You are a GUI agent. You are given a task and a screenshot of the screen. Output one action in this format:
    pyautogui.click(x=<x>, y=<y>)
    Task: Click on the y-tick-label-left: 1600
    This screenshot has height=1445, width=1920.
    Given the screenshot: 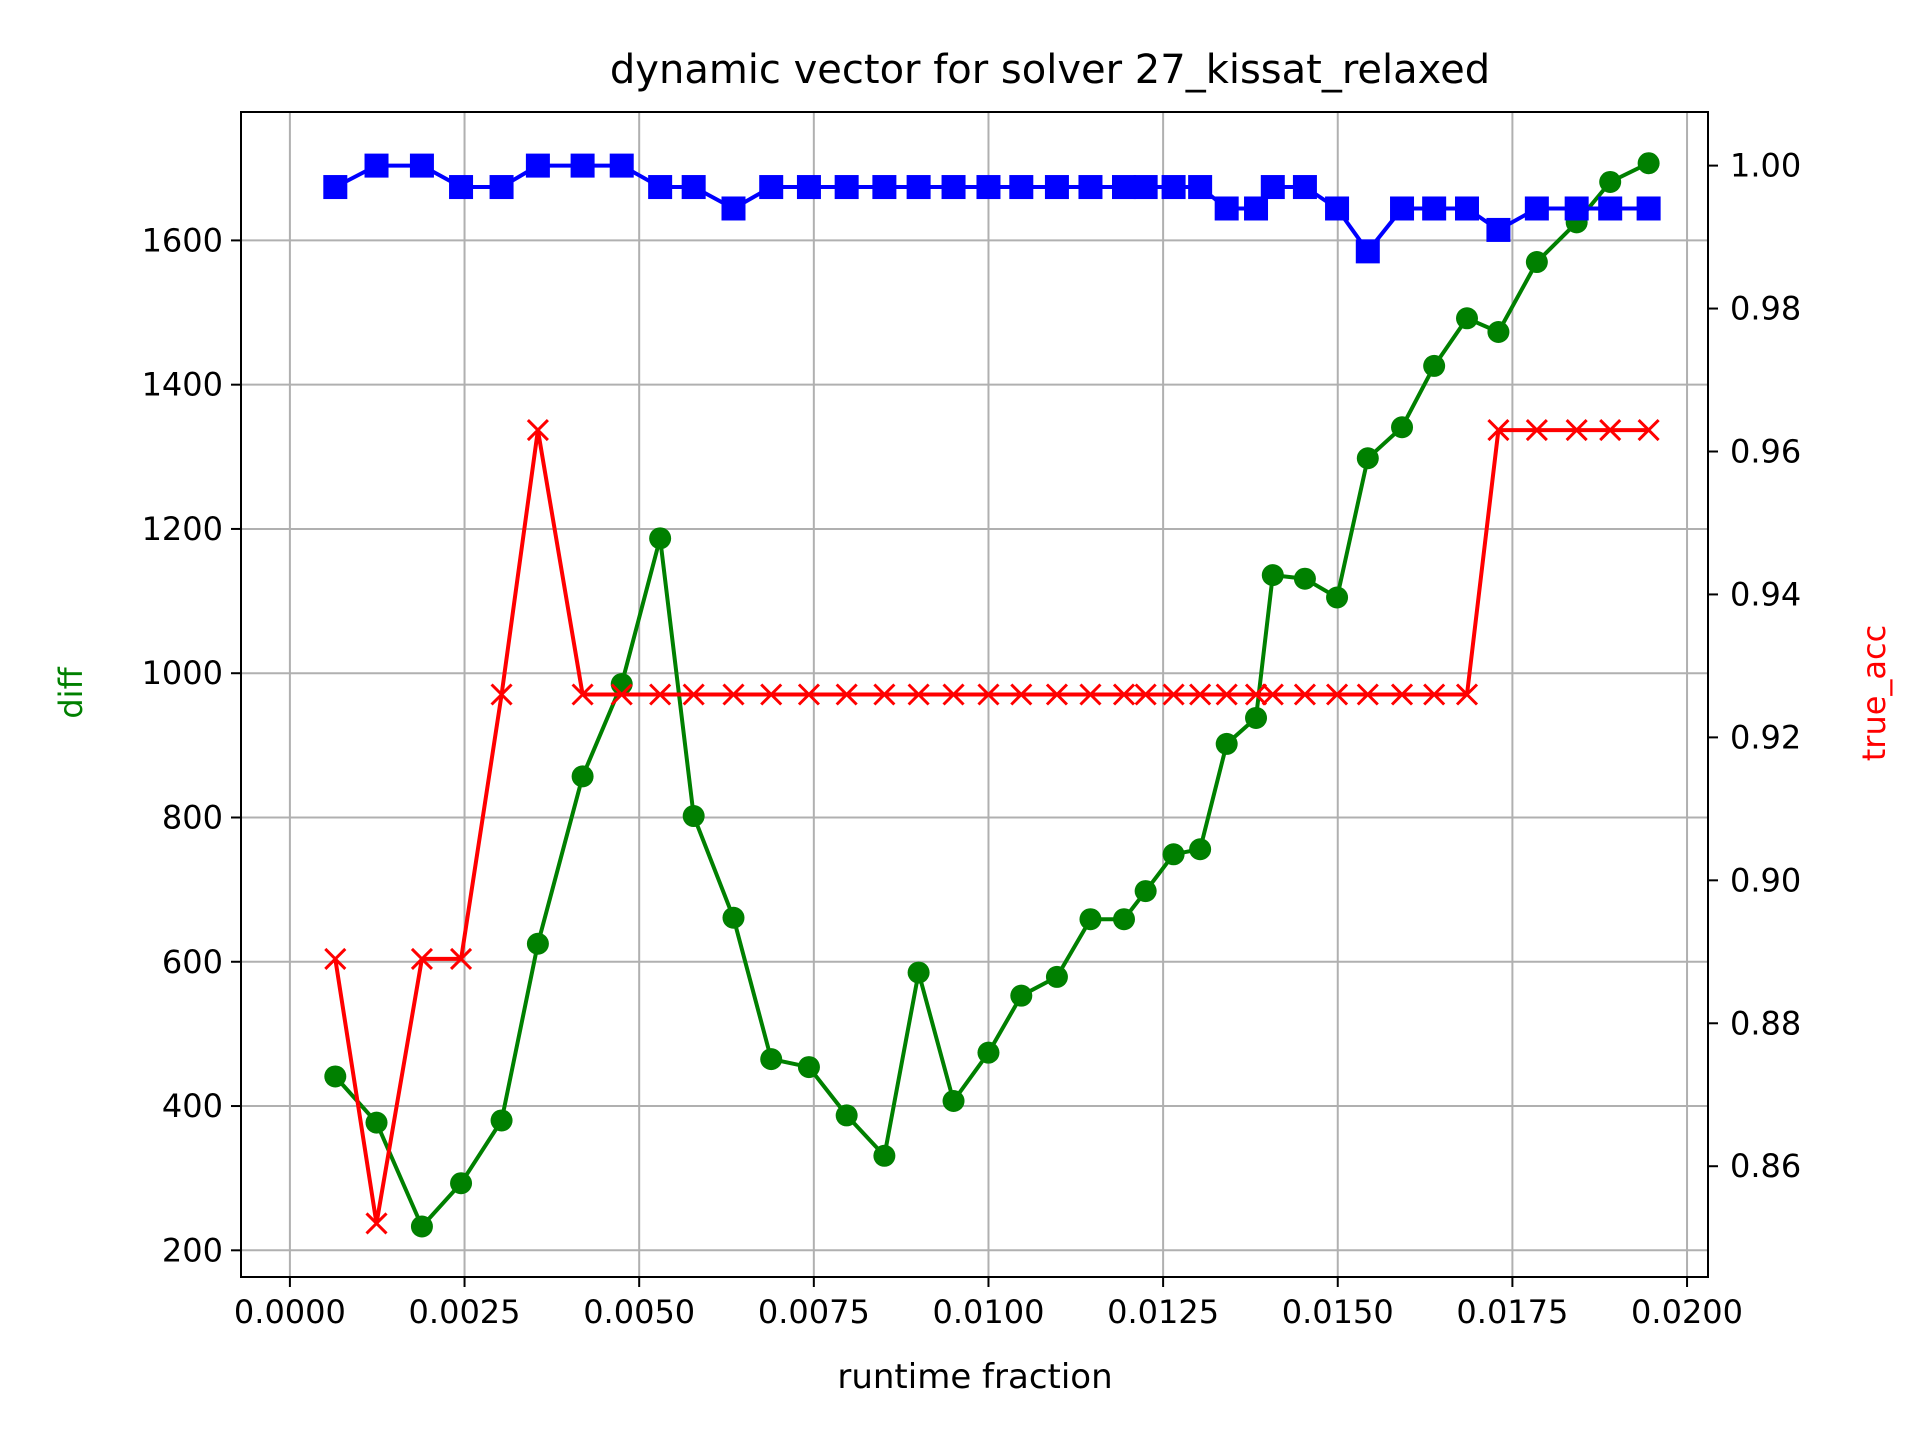 What is the action you would take?
    pyautogui.click(x=182, y=240)
    